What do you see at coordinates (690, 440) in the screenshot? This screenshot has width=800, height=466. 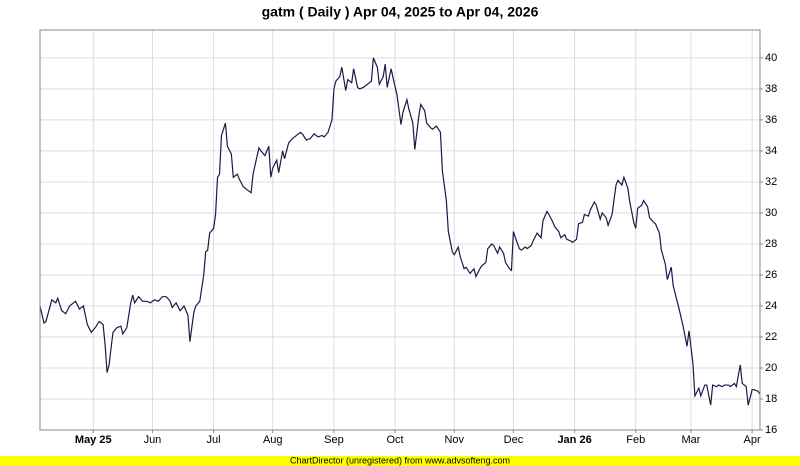 I see `x-tick-label: Mar` at bounding box center [690, 440].